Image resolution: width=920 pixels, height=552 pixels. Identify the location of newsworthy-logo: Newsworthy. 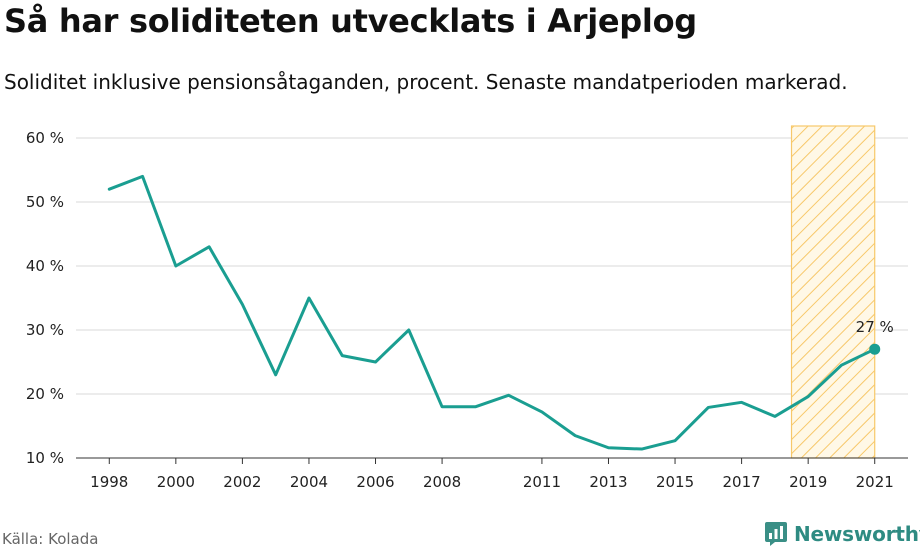
(842, 534).